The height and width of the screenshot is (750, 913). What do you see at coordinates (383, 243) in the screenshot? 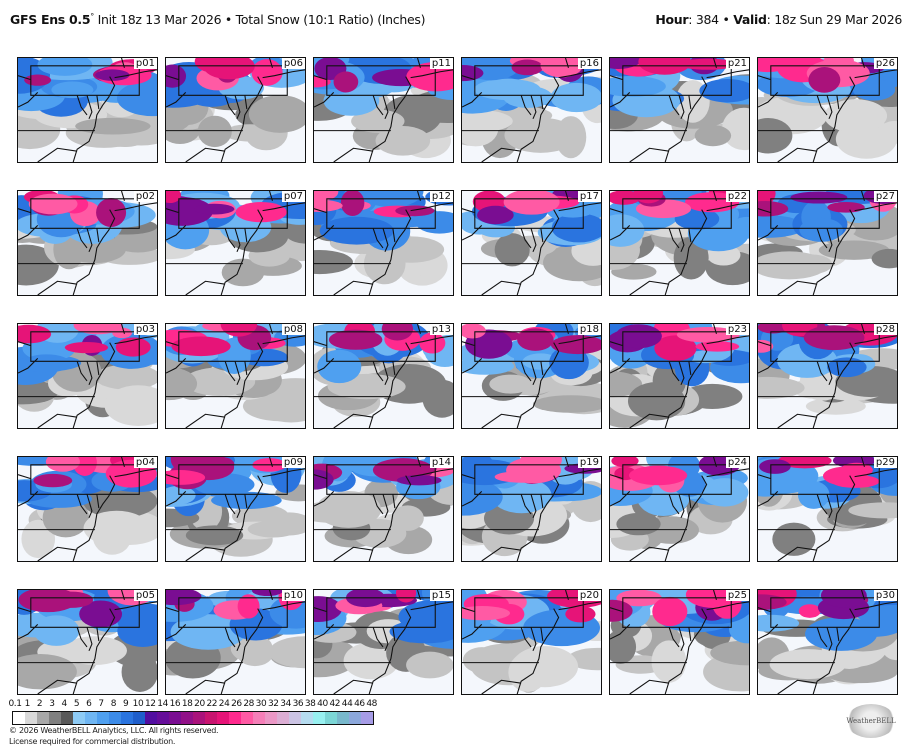
I see `ensemble-member-panel: p12` at bounding box center [383, 243].